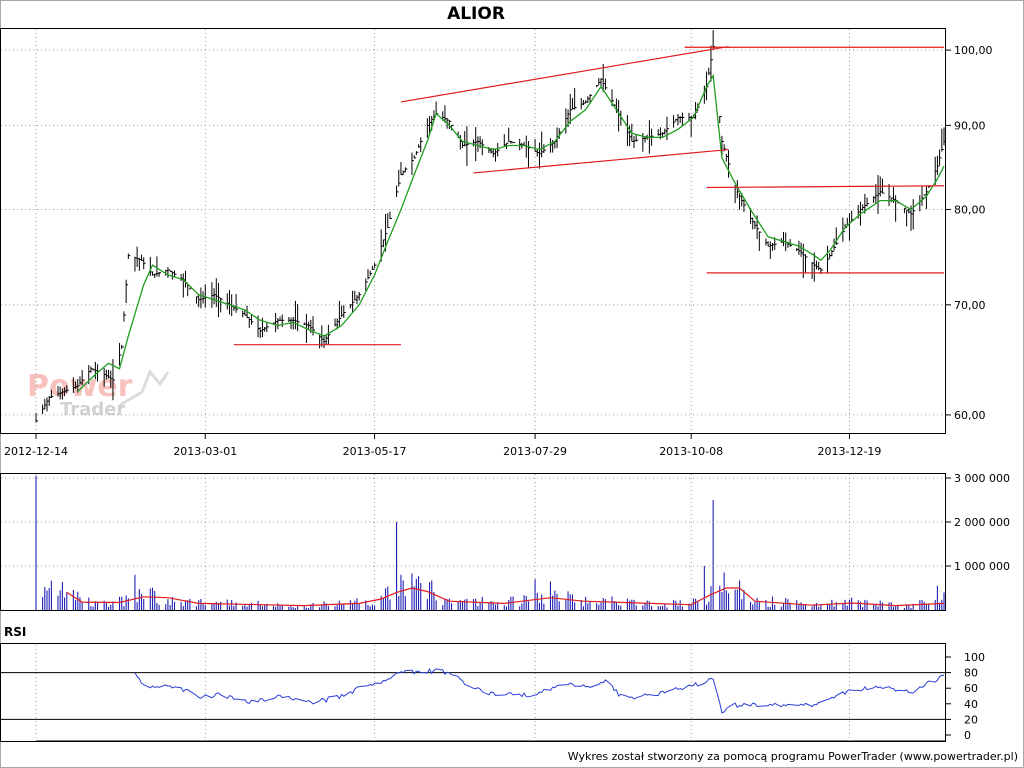 The image size is (1024, 768). What do you see at coordinates (970, 305) in the screenshot?
I see `y-tick-label: 70,00` at bounding box center [970, 305].